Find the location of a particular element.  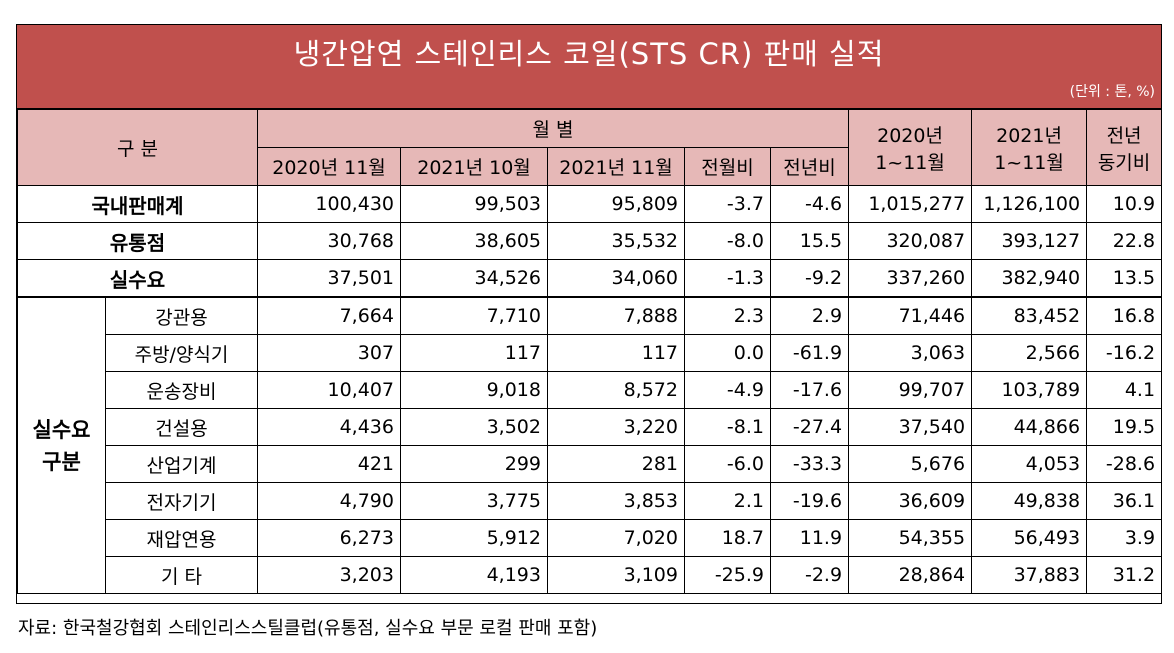

table-cell: 1,126,100 is located at coordinates (1029, 204).